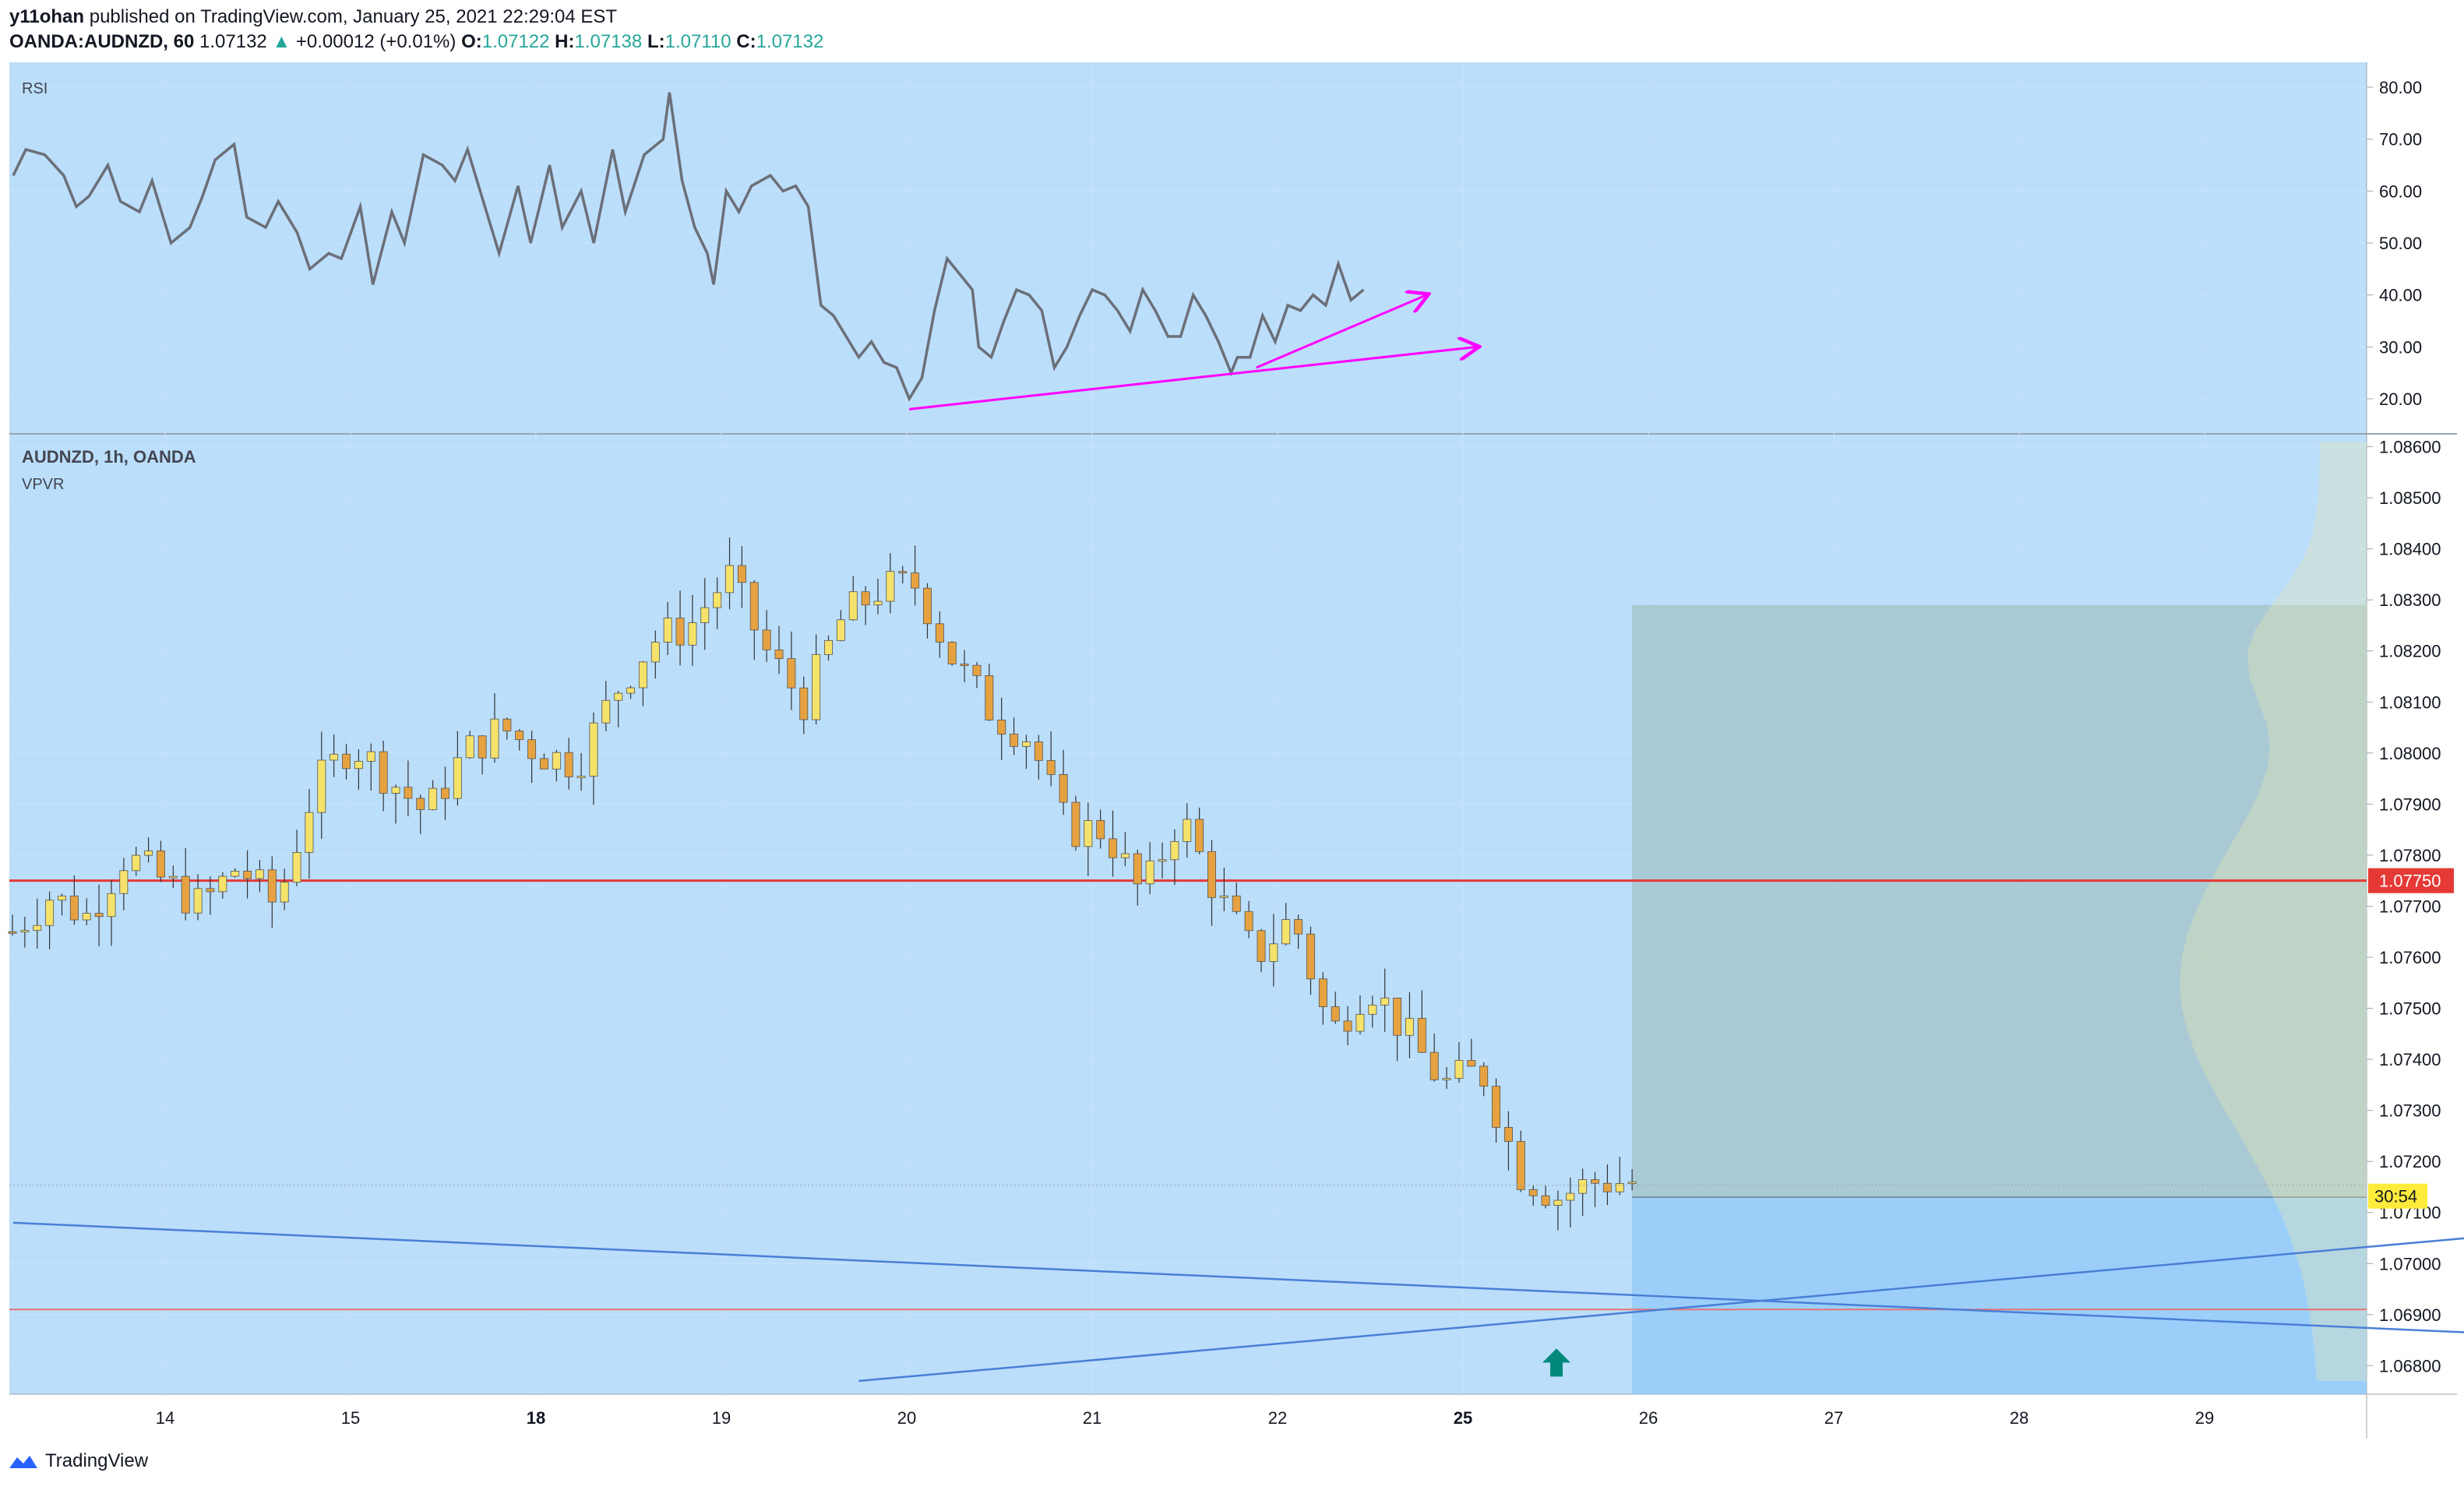 This screenshot has height=1490, width=2464. Describe the element at coordinates (2410, 855) in the screenshot. I see `price-tick-label: 1.07800` at that location.